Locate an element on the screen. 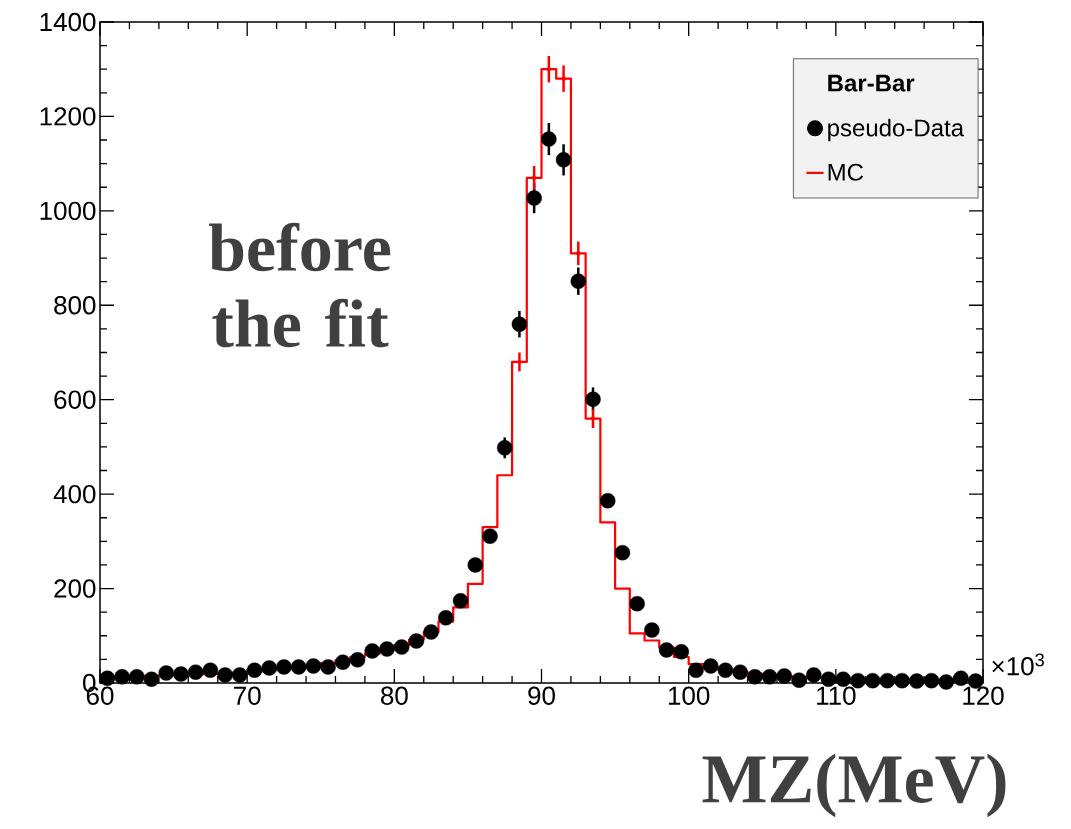  text: ×10$^{3}$ is located at coordinates (1018, 664).